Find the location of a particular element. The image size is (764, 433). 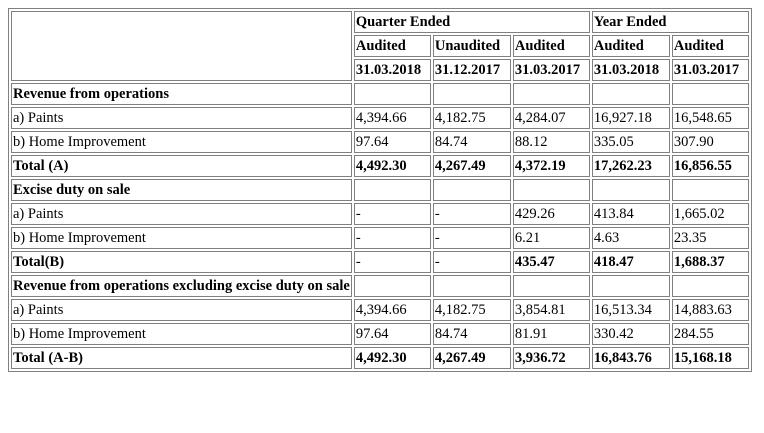

table-cell: 15,168.18 is located at coordinates (710, 358).